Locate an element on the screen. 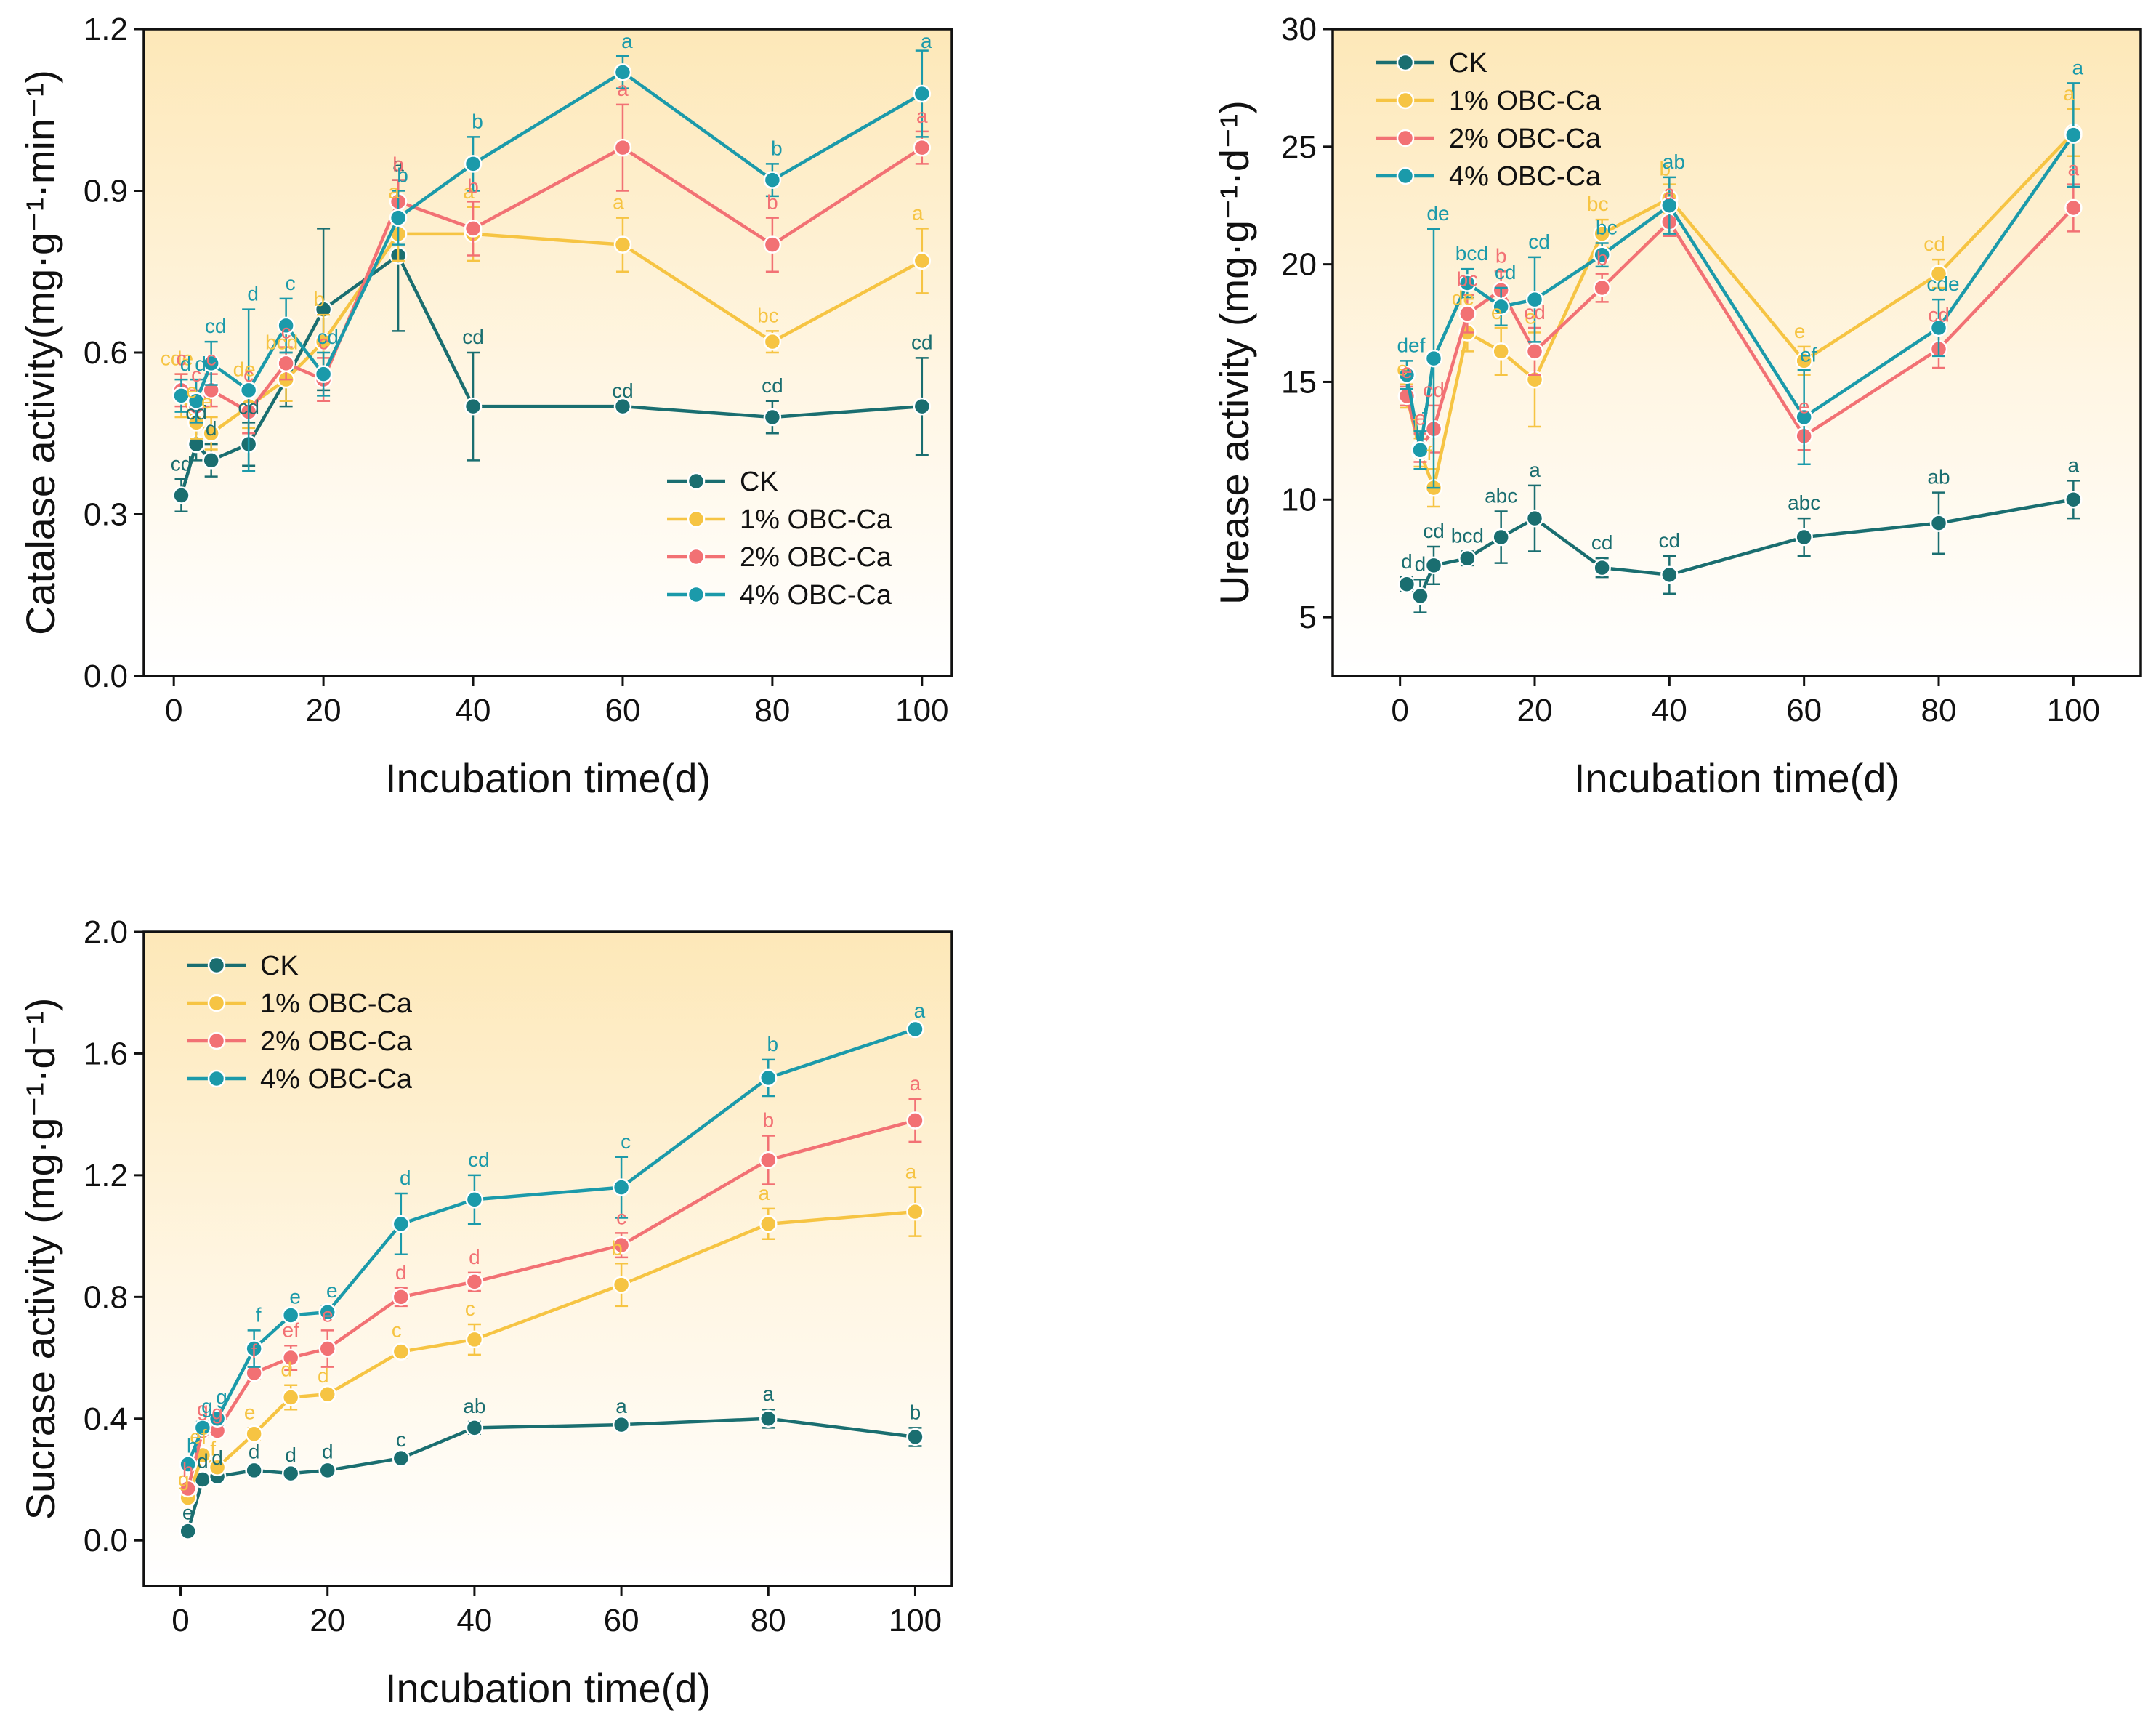 The height and width of the screenshot is (1711, 2156). y-tick-label: 5 is located at coordinates (1308, 617).